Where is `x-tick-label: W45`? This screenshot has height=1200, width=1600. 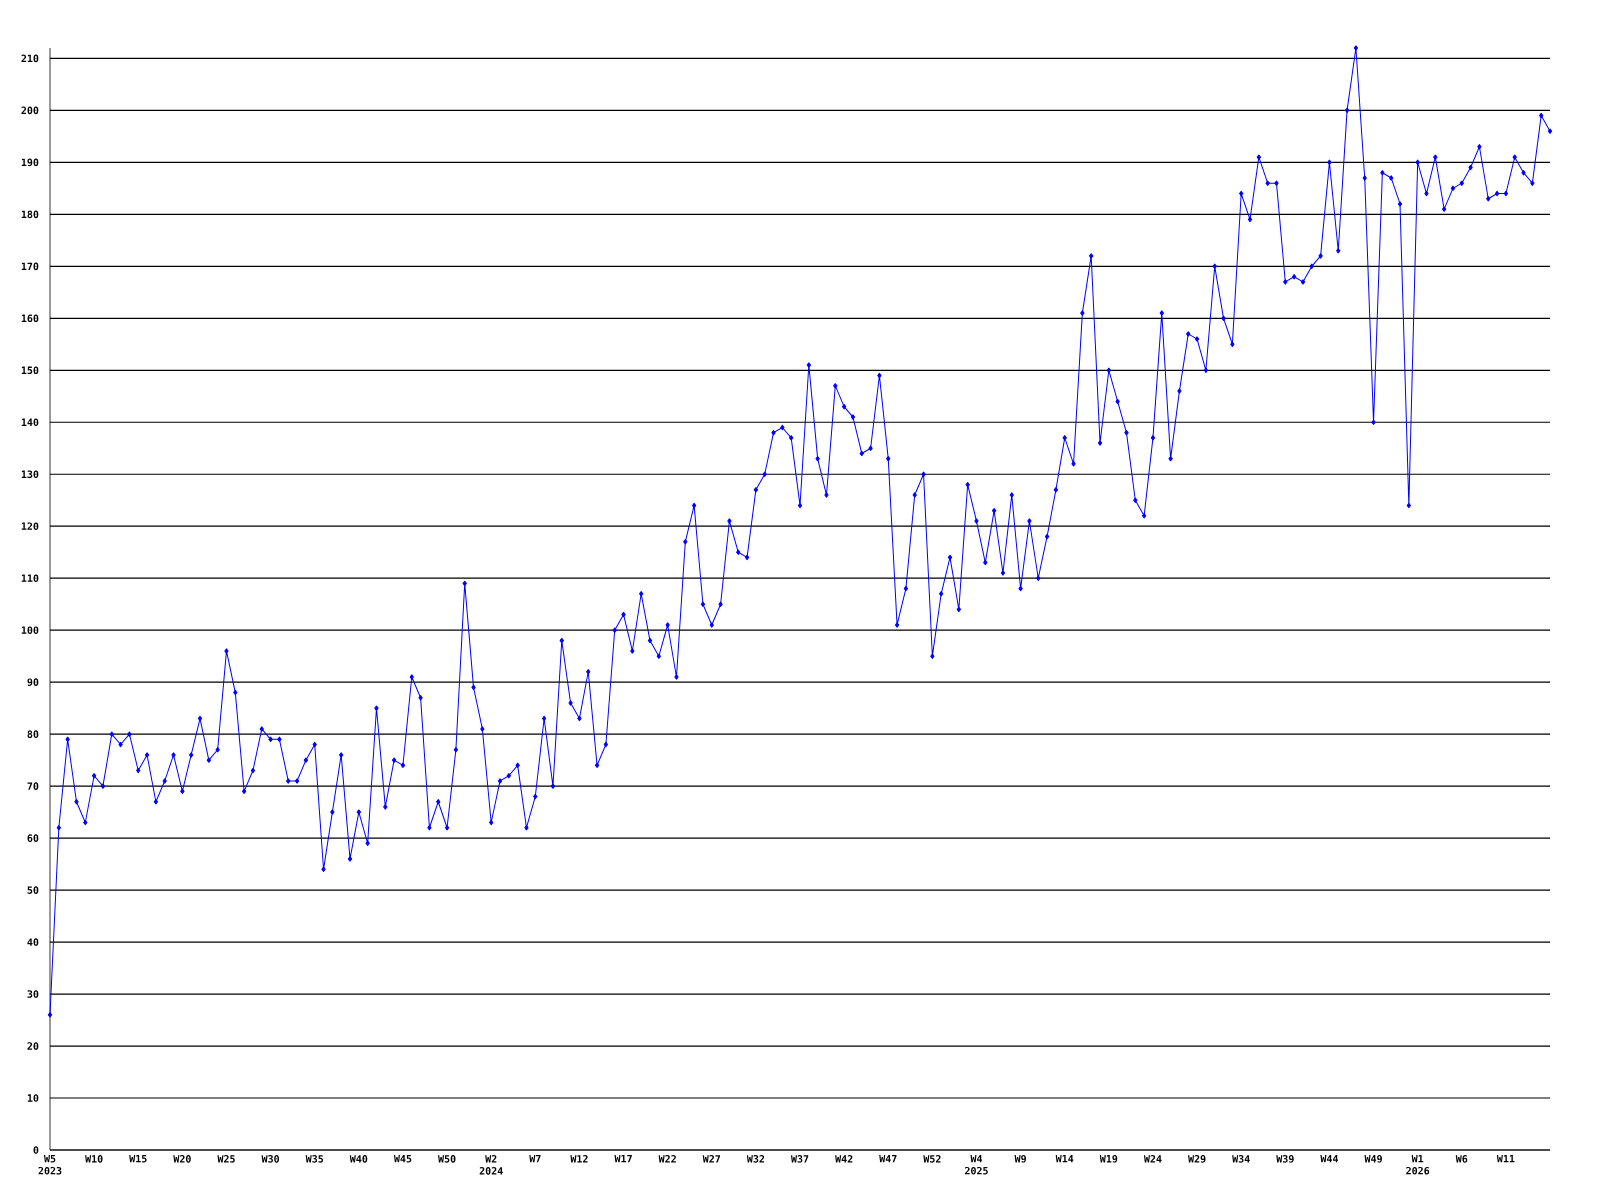 x-tick-label: W45 is located at coordinates (402, 1159).